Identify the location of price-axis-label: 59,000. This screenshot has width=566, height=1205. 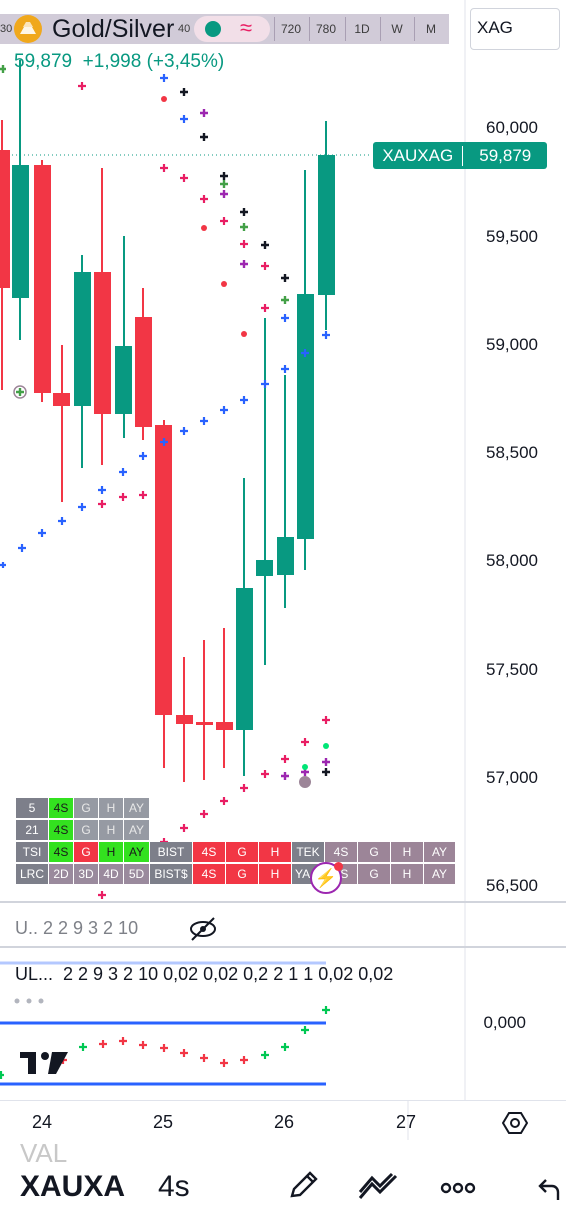
(512, 344).